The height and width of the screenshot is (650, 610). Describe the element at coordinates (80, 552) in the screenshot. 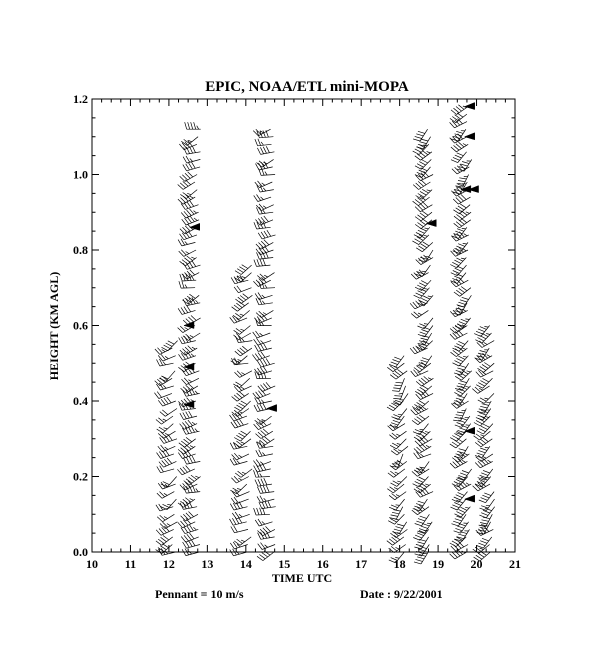

I see `y-tick-label: 0.0` at that location.